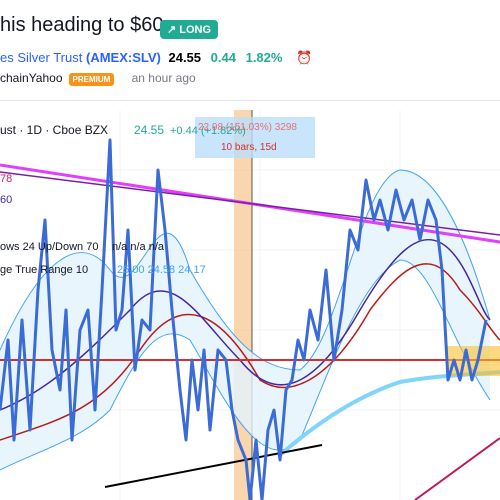 The image size is (500, 500). Describe the element at coordinates (249, 147) in the screenshot. I see `measure-line2: 10 bars, 15d` at that location.